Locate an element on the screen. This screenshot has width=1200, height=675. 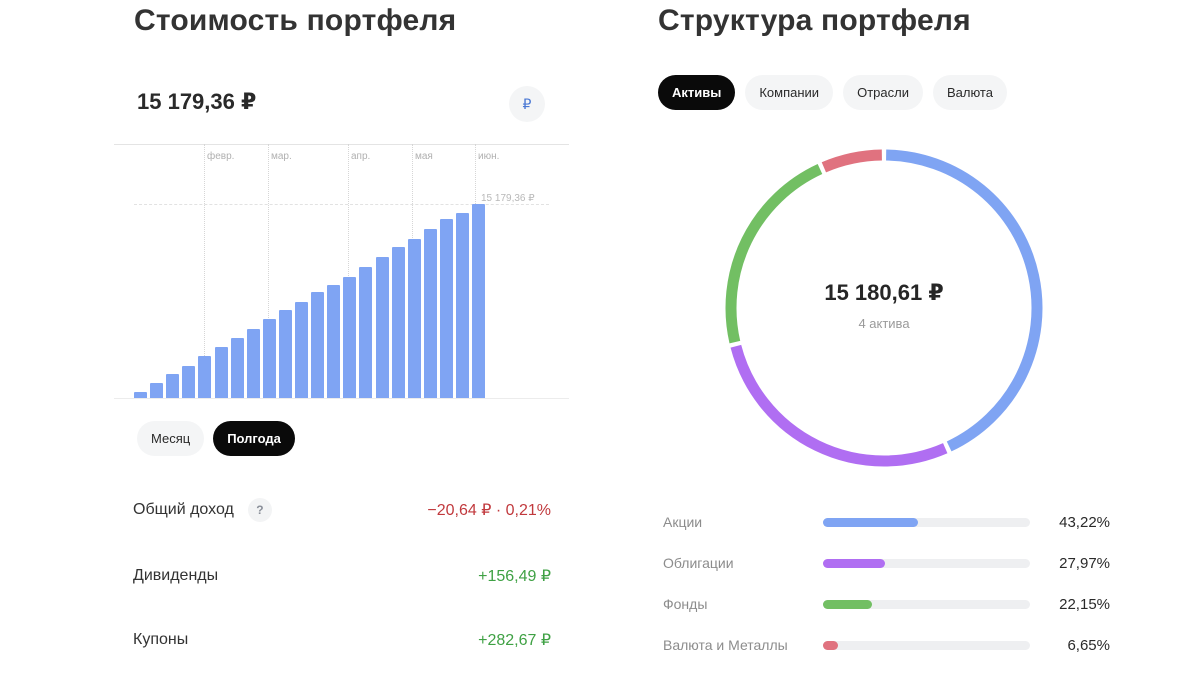
legend-percent: 27,97% is located at coordinates (1084, 563).